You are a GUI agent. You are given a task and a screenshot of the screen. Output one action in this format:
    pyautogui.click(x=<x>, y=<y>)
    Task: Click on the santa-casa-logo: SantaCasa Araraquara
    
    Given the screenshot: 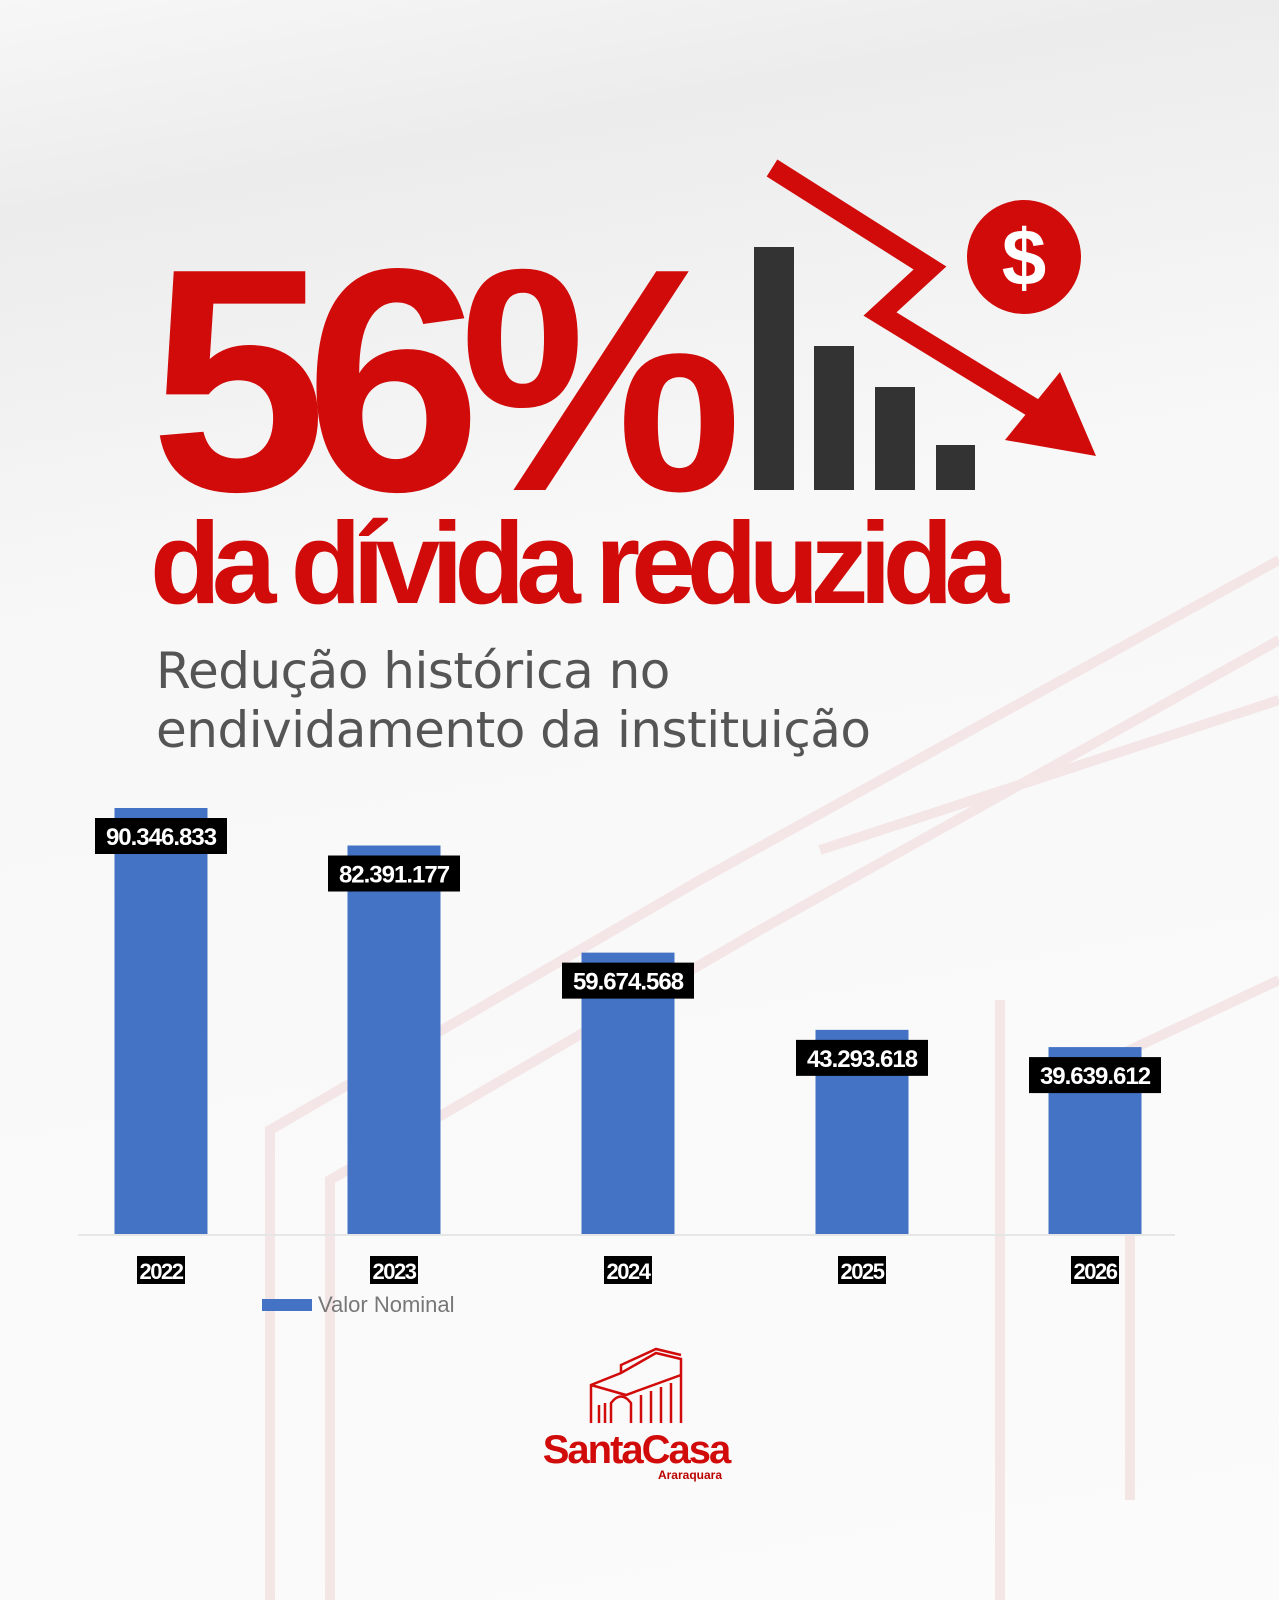 What is the action you would take?
    pyautogui.click(x=636, y=1413)
    